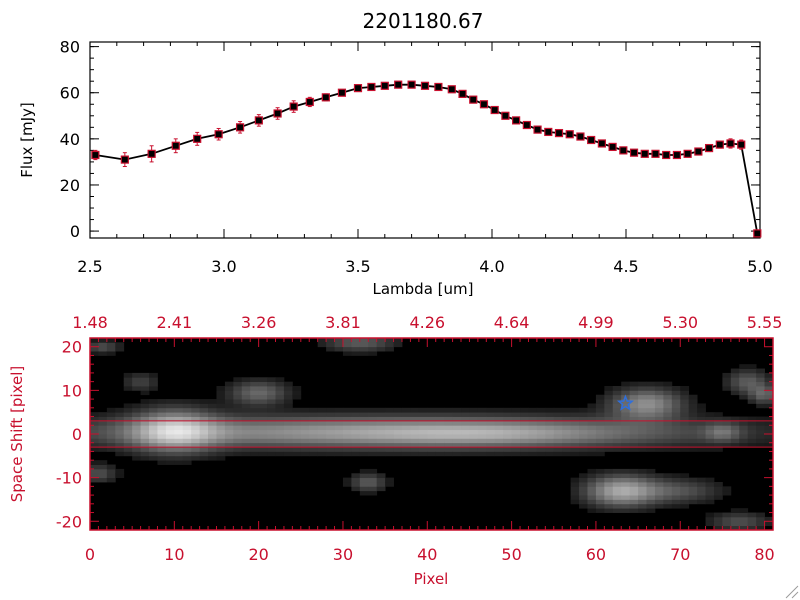 The image size is (800, 600). What do you see at coordinates (90, 322) in the screenshot?
I see `top-axis-wavelength-label: 1.48` at bounding box center [90, 322].